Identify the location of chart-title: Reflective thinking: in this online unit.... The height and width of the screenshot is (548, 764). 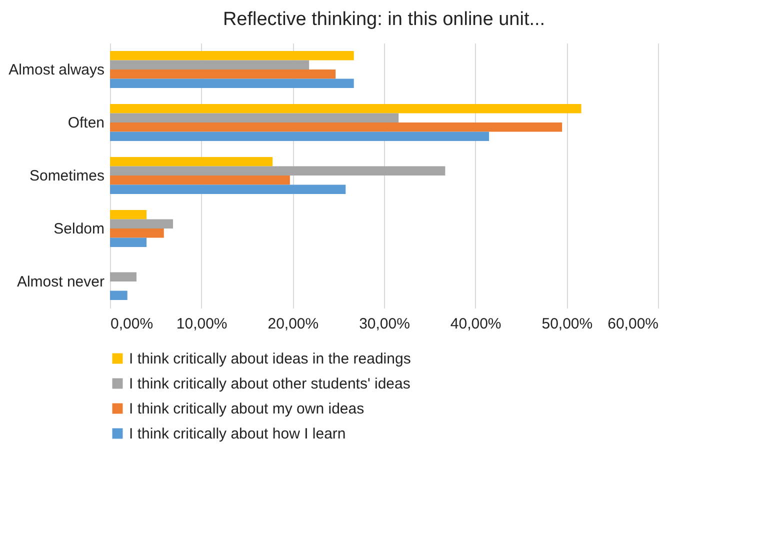
(384, 19).